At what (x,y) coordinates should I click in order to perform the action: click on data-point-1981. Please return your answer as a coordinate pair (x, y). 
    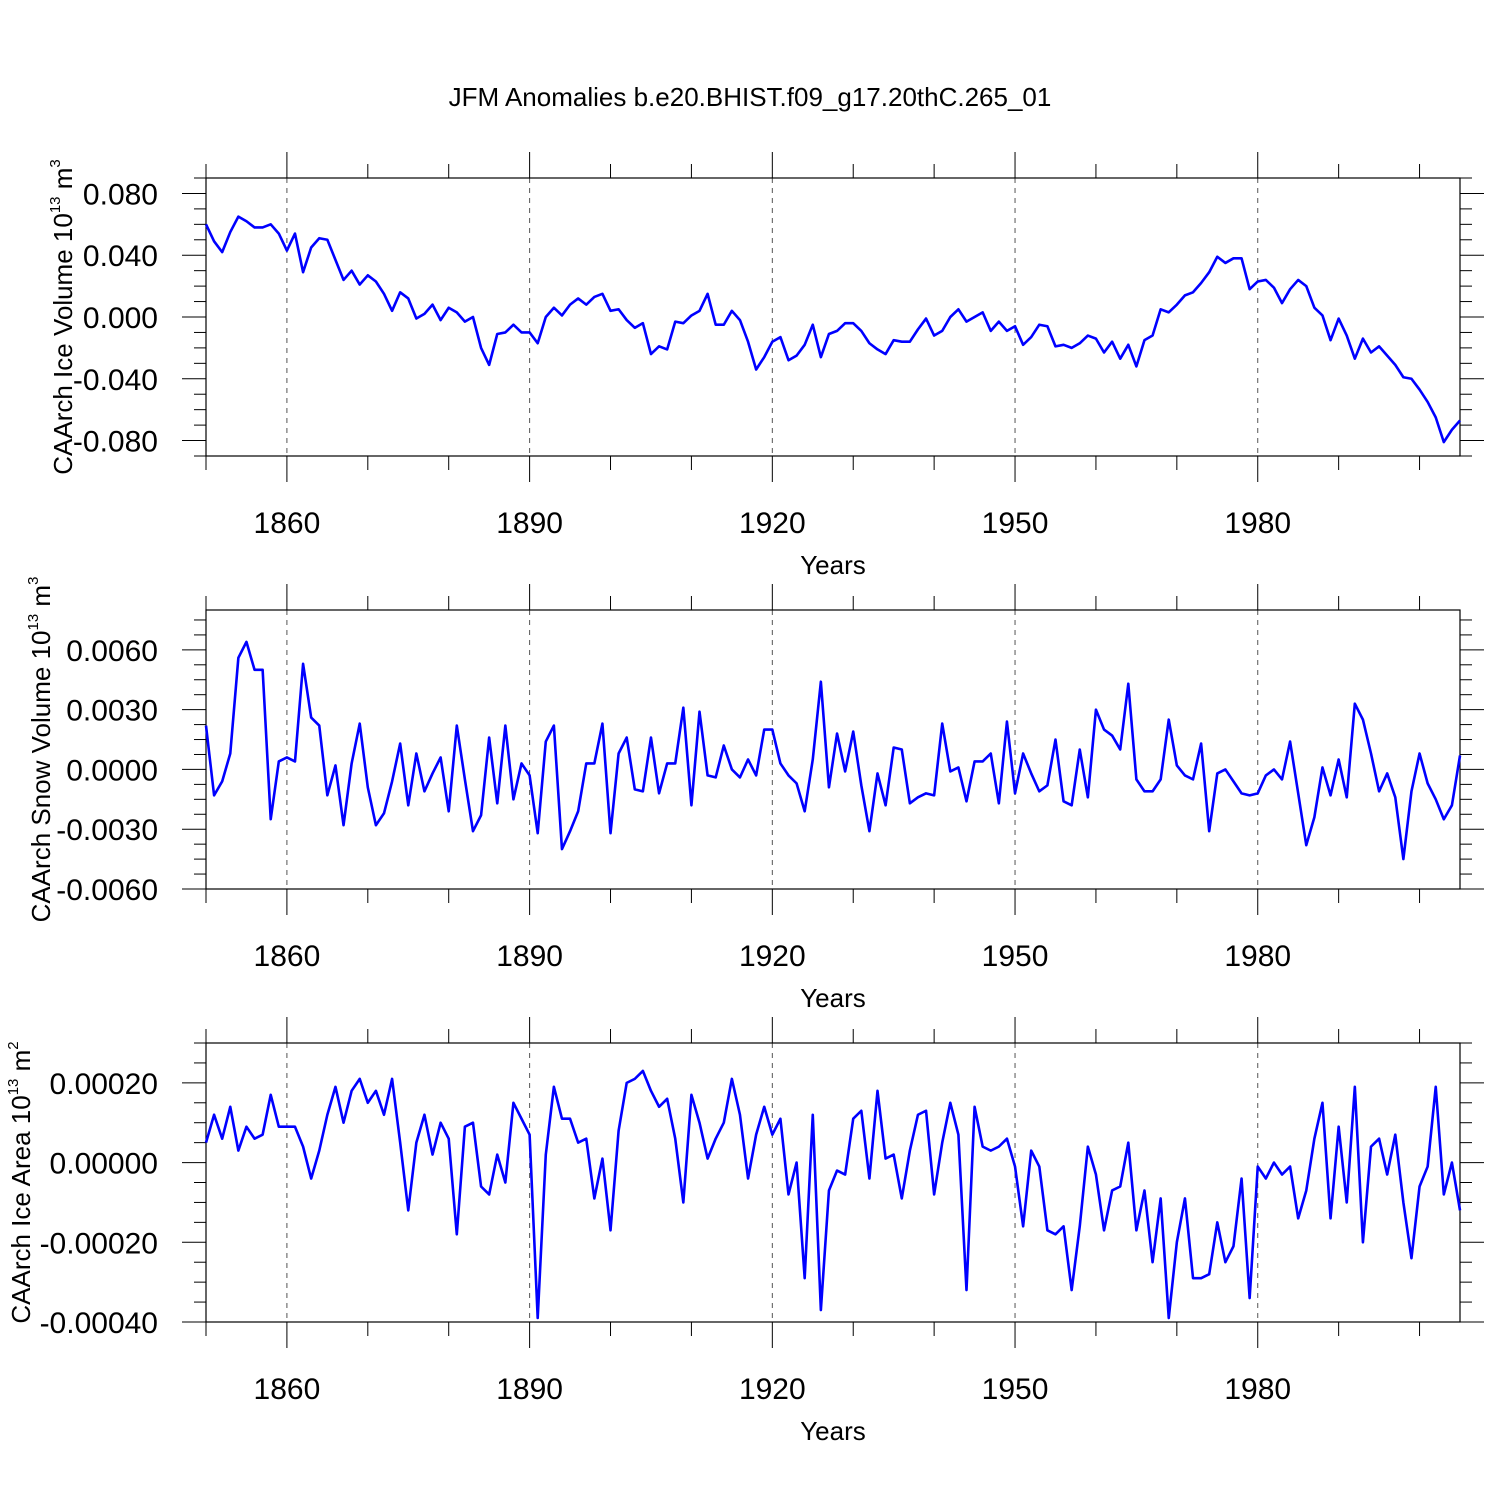
    Looking at the image, I should click on (1266, 1178).